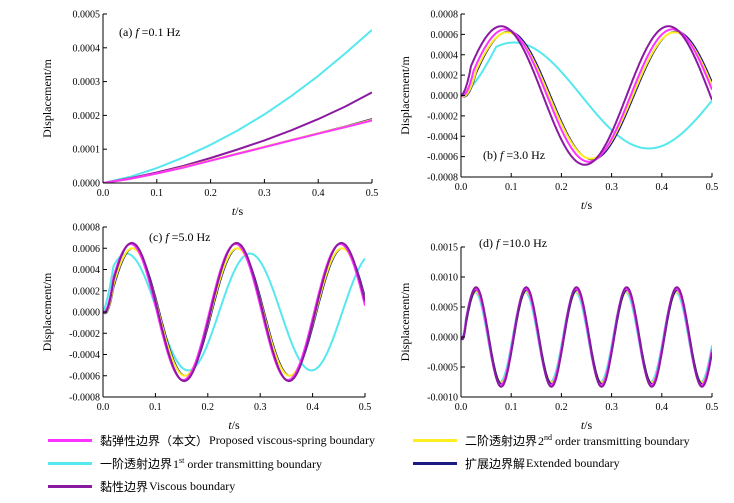  I want to click on panel-title: (a) f =0.1 Hz, so click(149, 32).